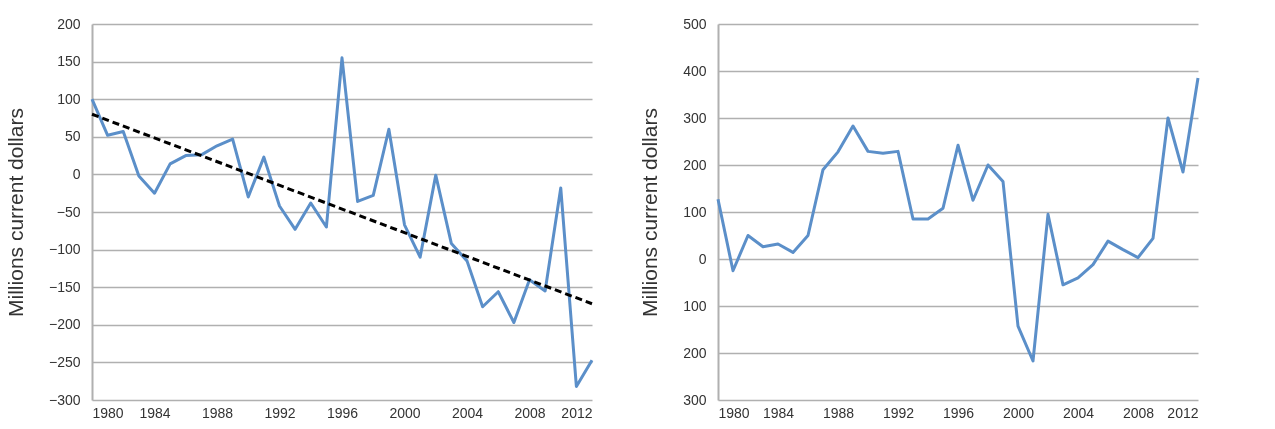  I want to click on y-tick-label: −200, so click(64, 324).